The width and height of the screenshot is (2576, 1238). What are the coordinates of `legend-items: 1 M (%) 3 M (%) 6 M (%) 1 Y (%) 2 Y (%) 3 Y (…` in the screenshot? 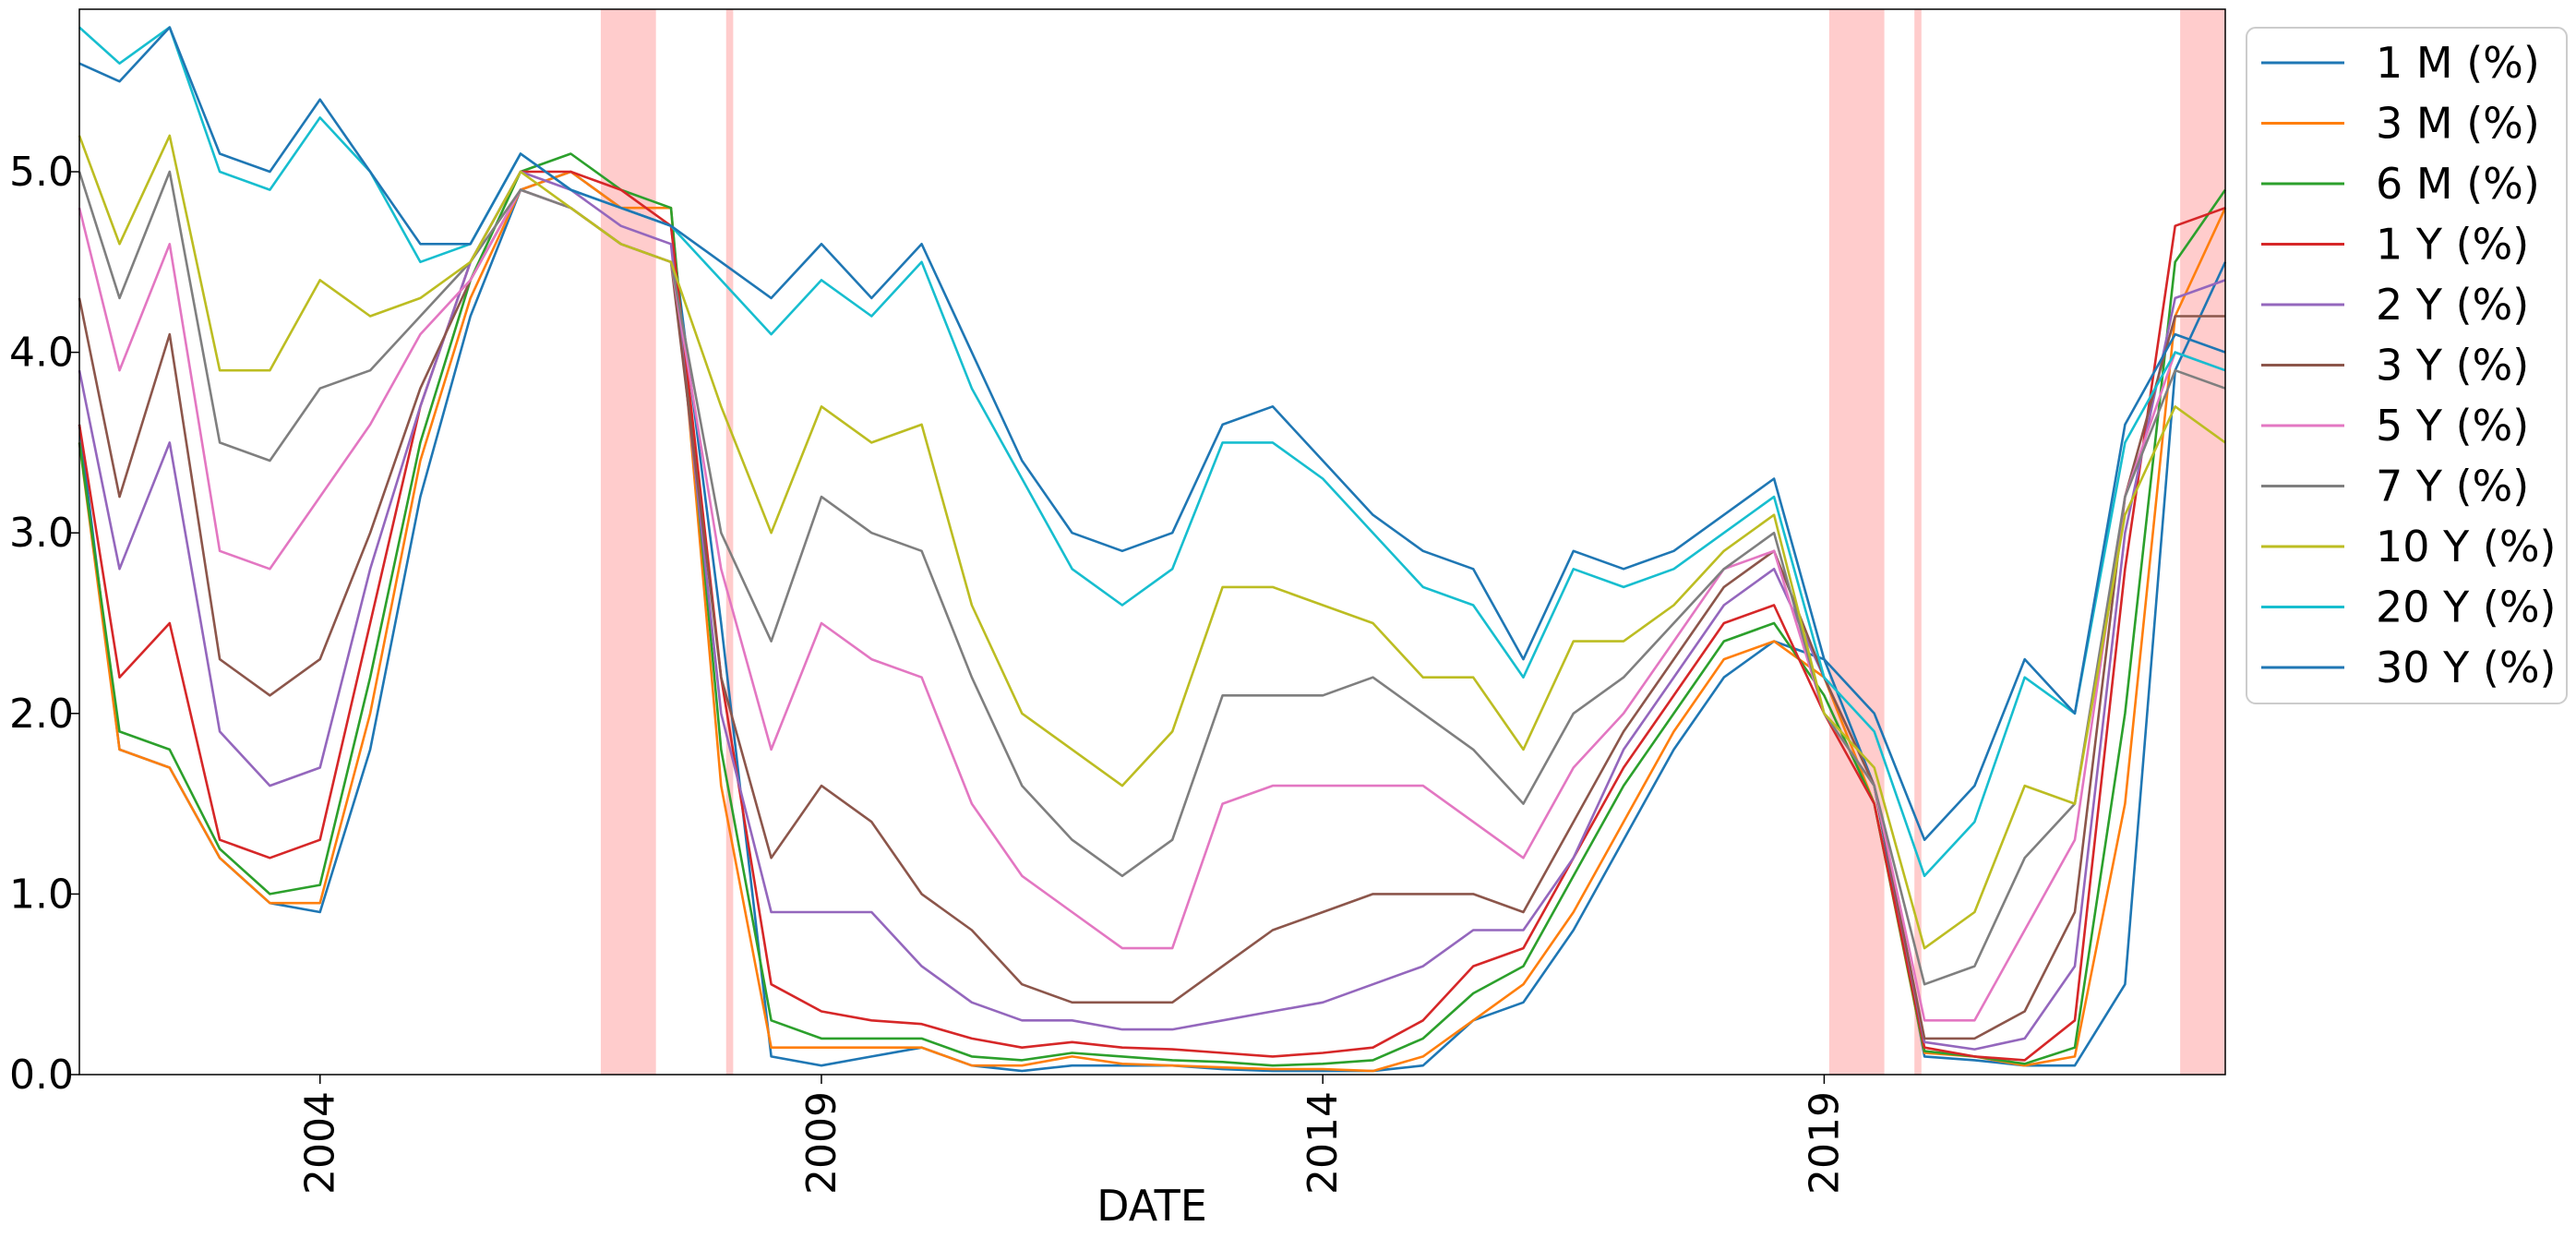 It's located at (2409, 365).